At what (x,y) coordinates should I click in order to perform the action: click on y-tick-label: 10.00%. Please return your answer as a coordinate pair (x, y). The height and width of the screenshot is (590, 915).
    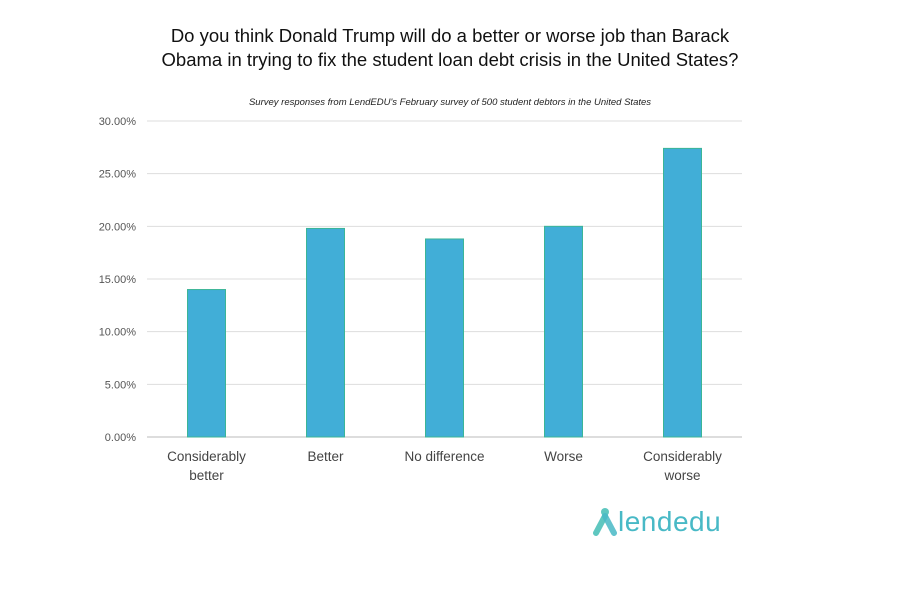
    Looking at the image, I should click on (118, 333).